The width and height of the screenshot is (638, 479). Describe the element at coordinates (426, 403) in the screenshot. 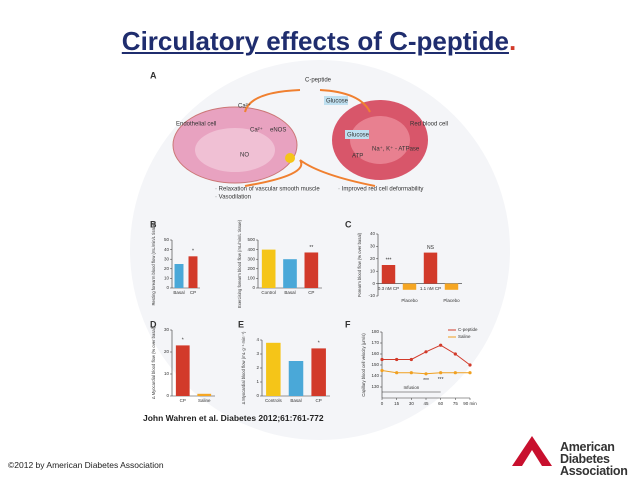

I see `x-tick-label: 45` at that location.